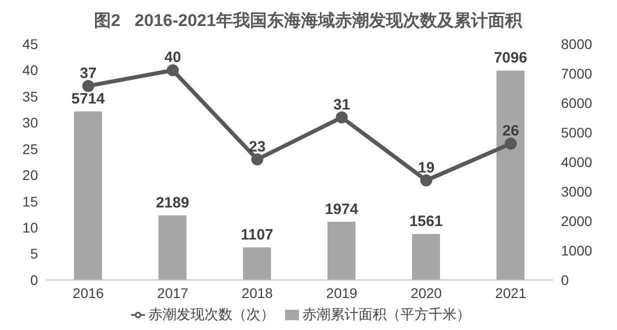 The image size is (617, 330). I want to click on y2-tick-label: 8000, so click(576, 44).